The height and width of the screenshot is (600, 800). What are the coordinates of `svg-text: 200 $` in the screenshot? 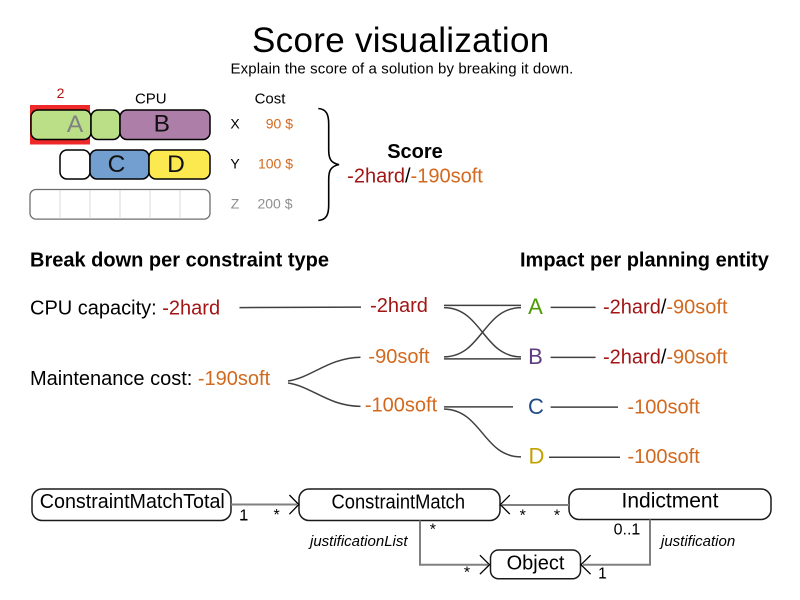 It's located at (274, 204).